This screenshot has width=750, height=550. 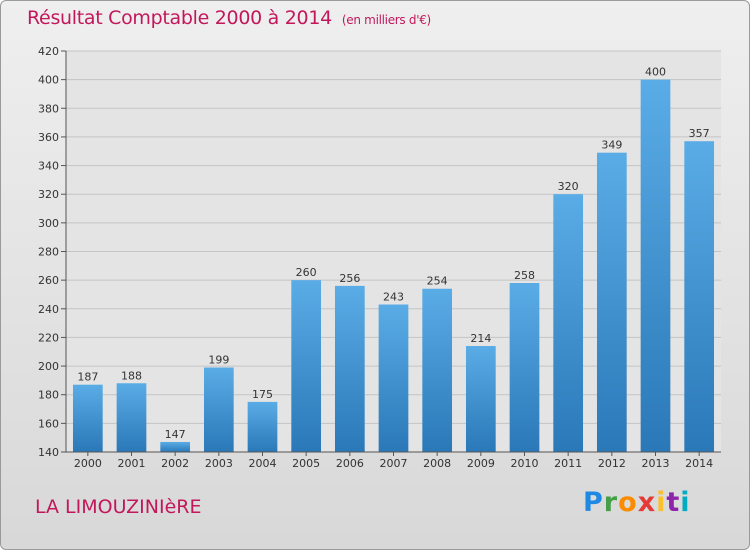 What do you see at coordinates (525, 463) in the screenshot?
I see `x-tick-label: 2010` at bounding box center [525, 463].